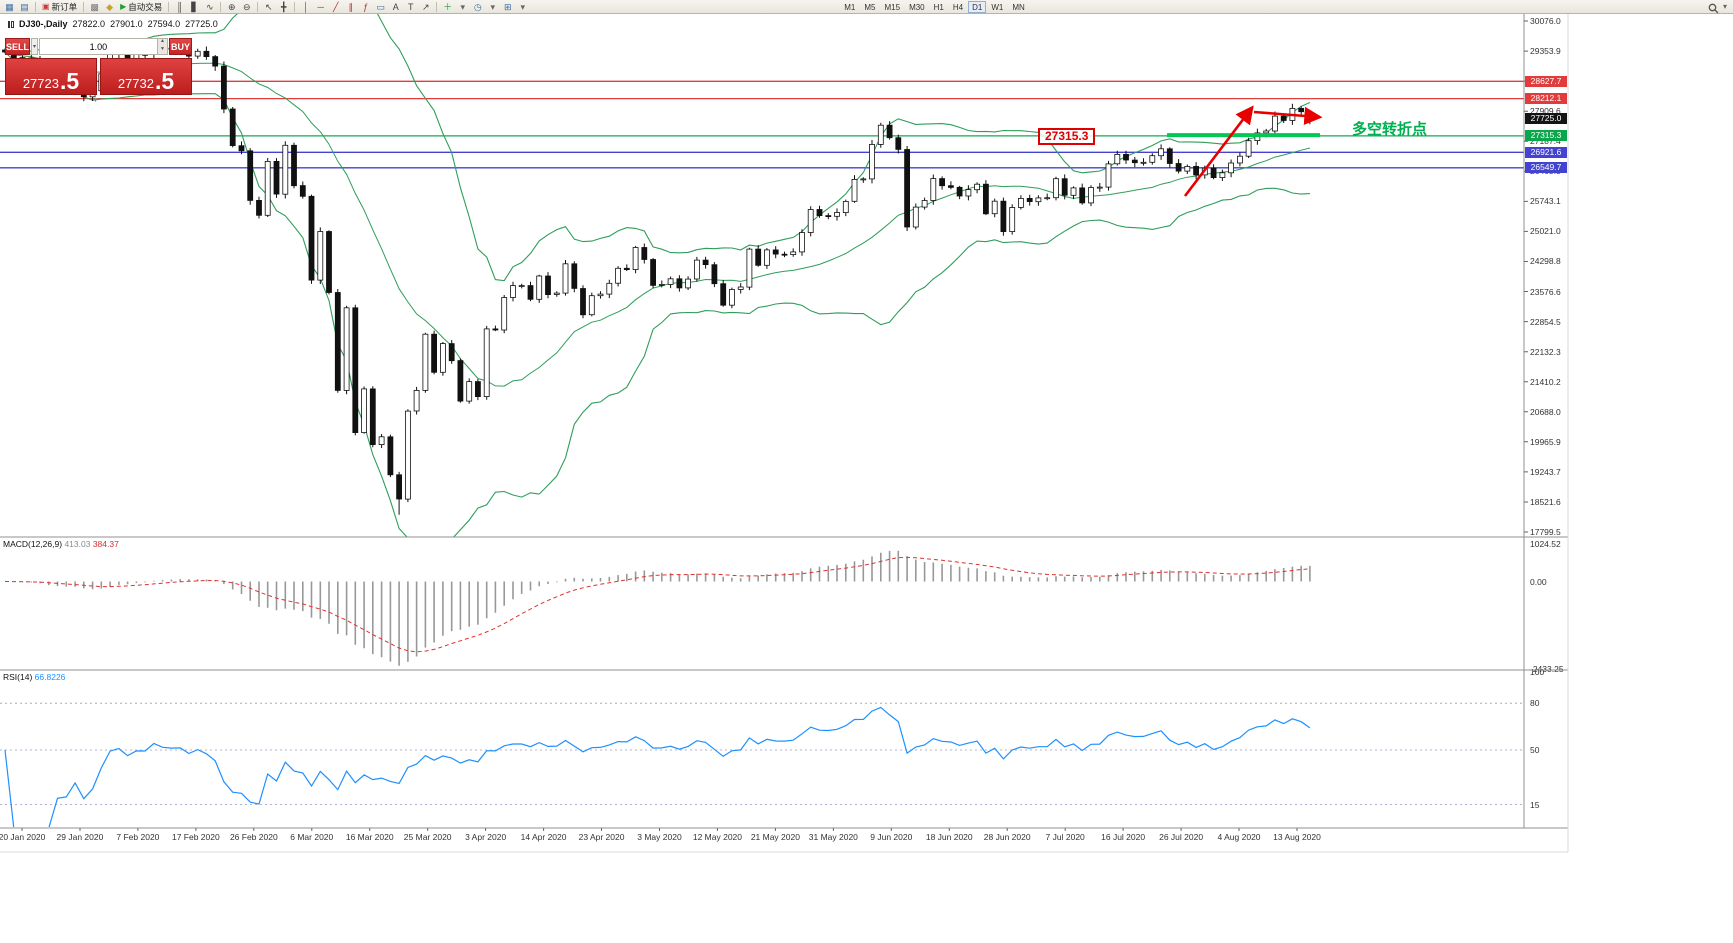 This screenshot has height=943, width=1733. What do you see at coordinates (109, 7) in the screenshot?
I see `alerts-icon: ◆` at bounding box center [109, 7].